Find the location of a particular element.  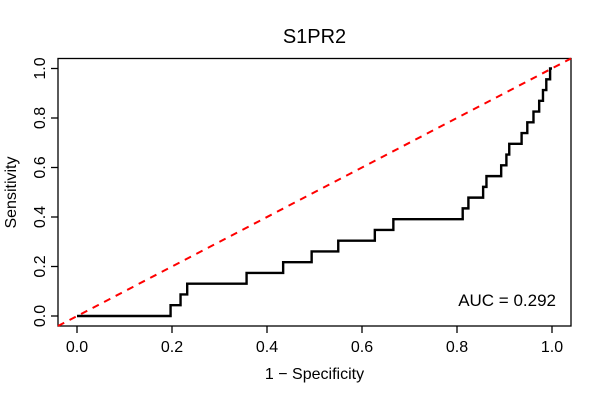

y-tick-label: 0.6 is located at coordinates (40, 167).